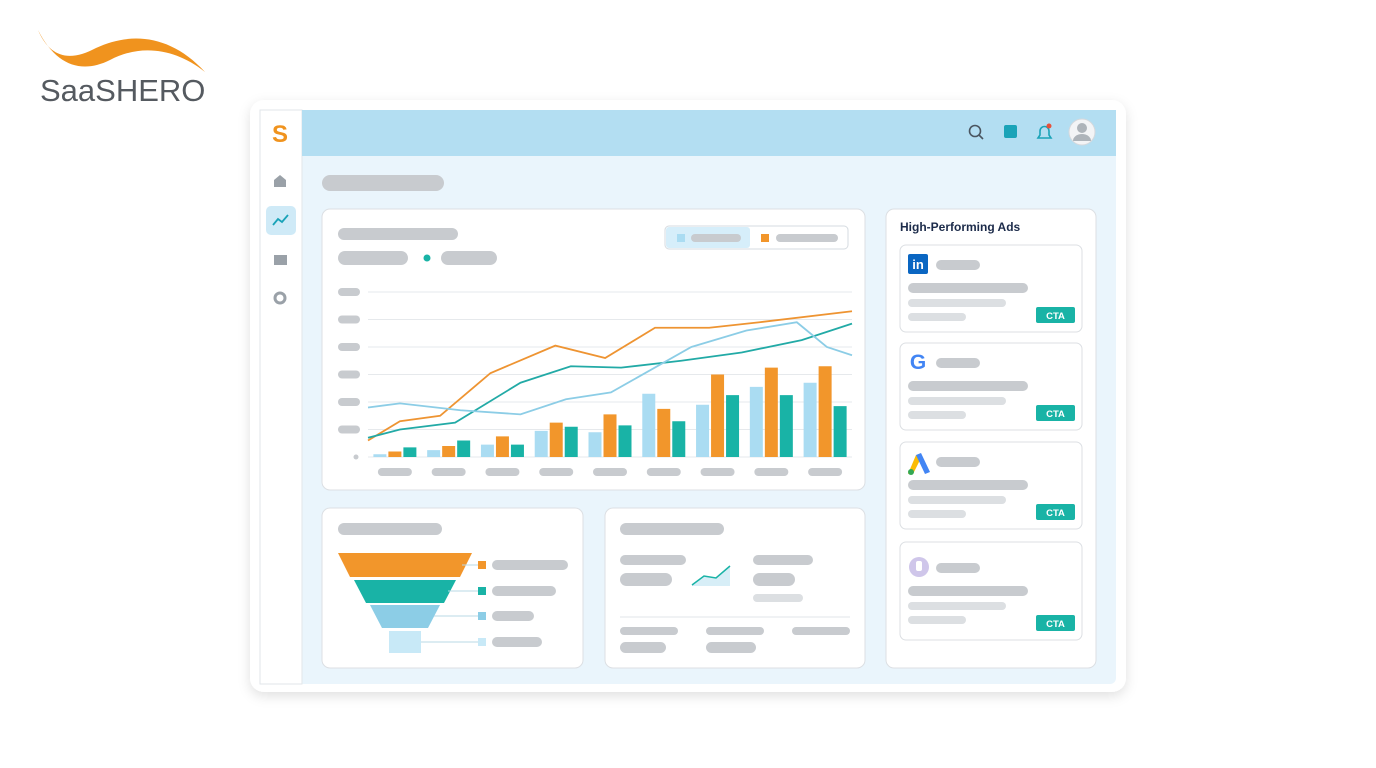 The image size is (1376, 768). Describe the element at coordinates (281, 397) in the screenshot. I see `sidebar` at that location.